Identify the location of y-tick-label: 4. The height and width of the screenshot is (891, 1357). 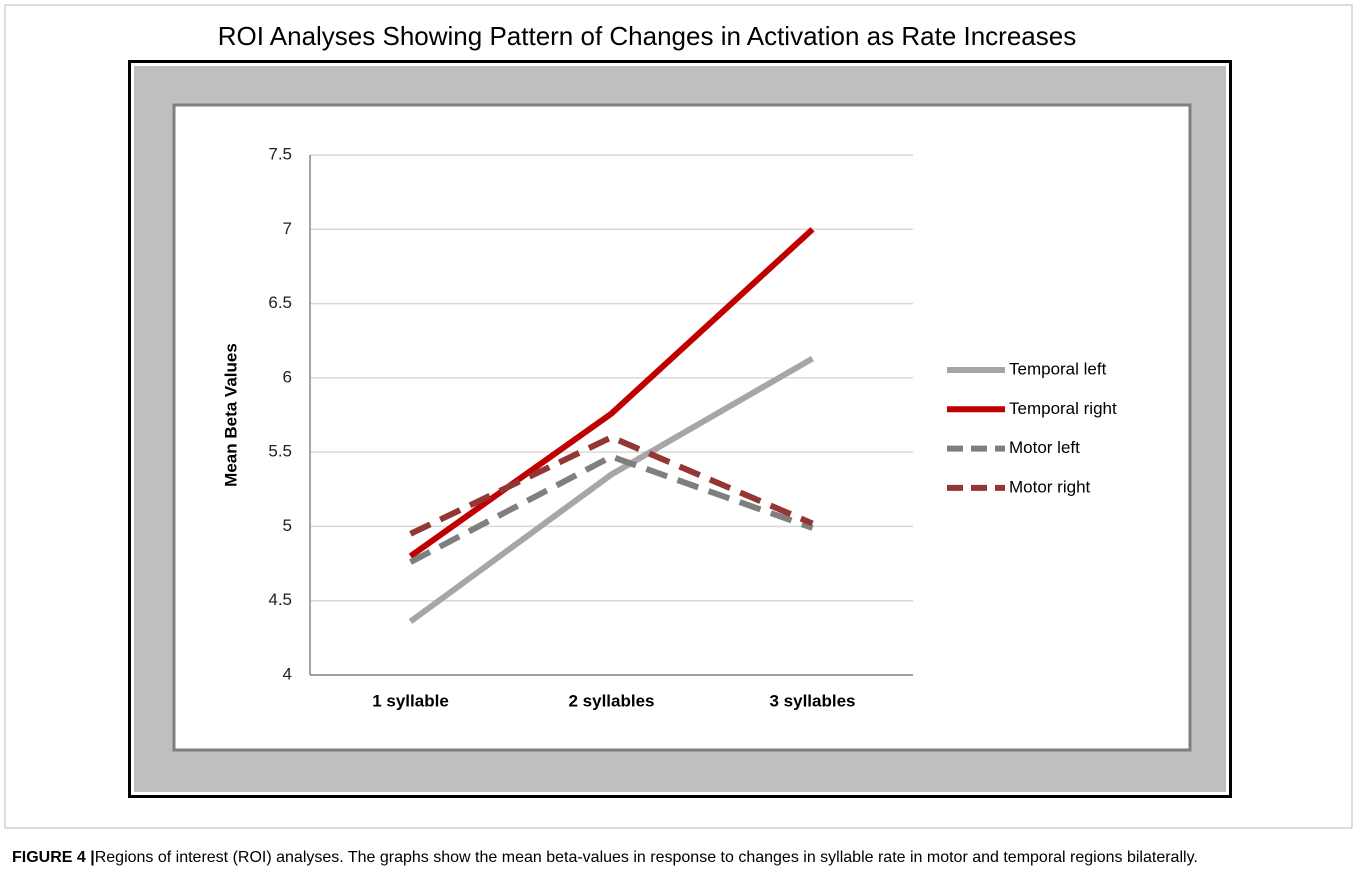
(287, 673).